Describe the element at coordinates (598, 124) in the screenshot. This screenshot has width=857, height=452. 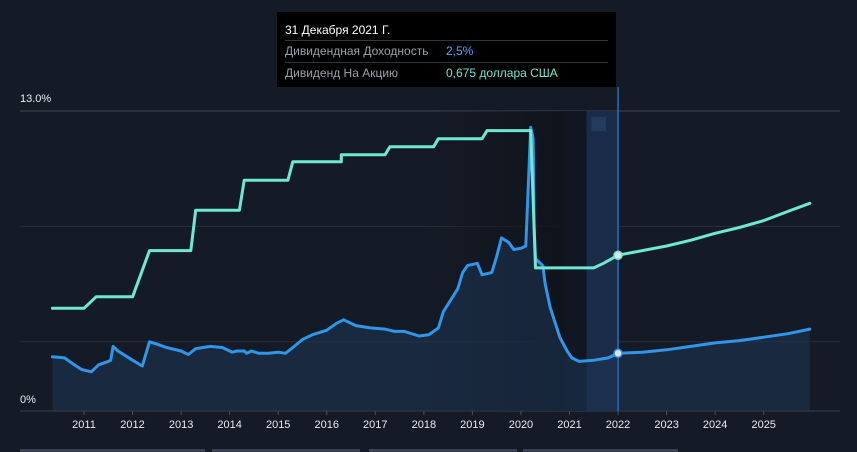
I see `current-period-highlight` at that location.